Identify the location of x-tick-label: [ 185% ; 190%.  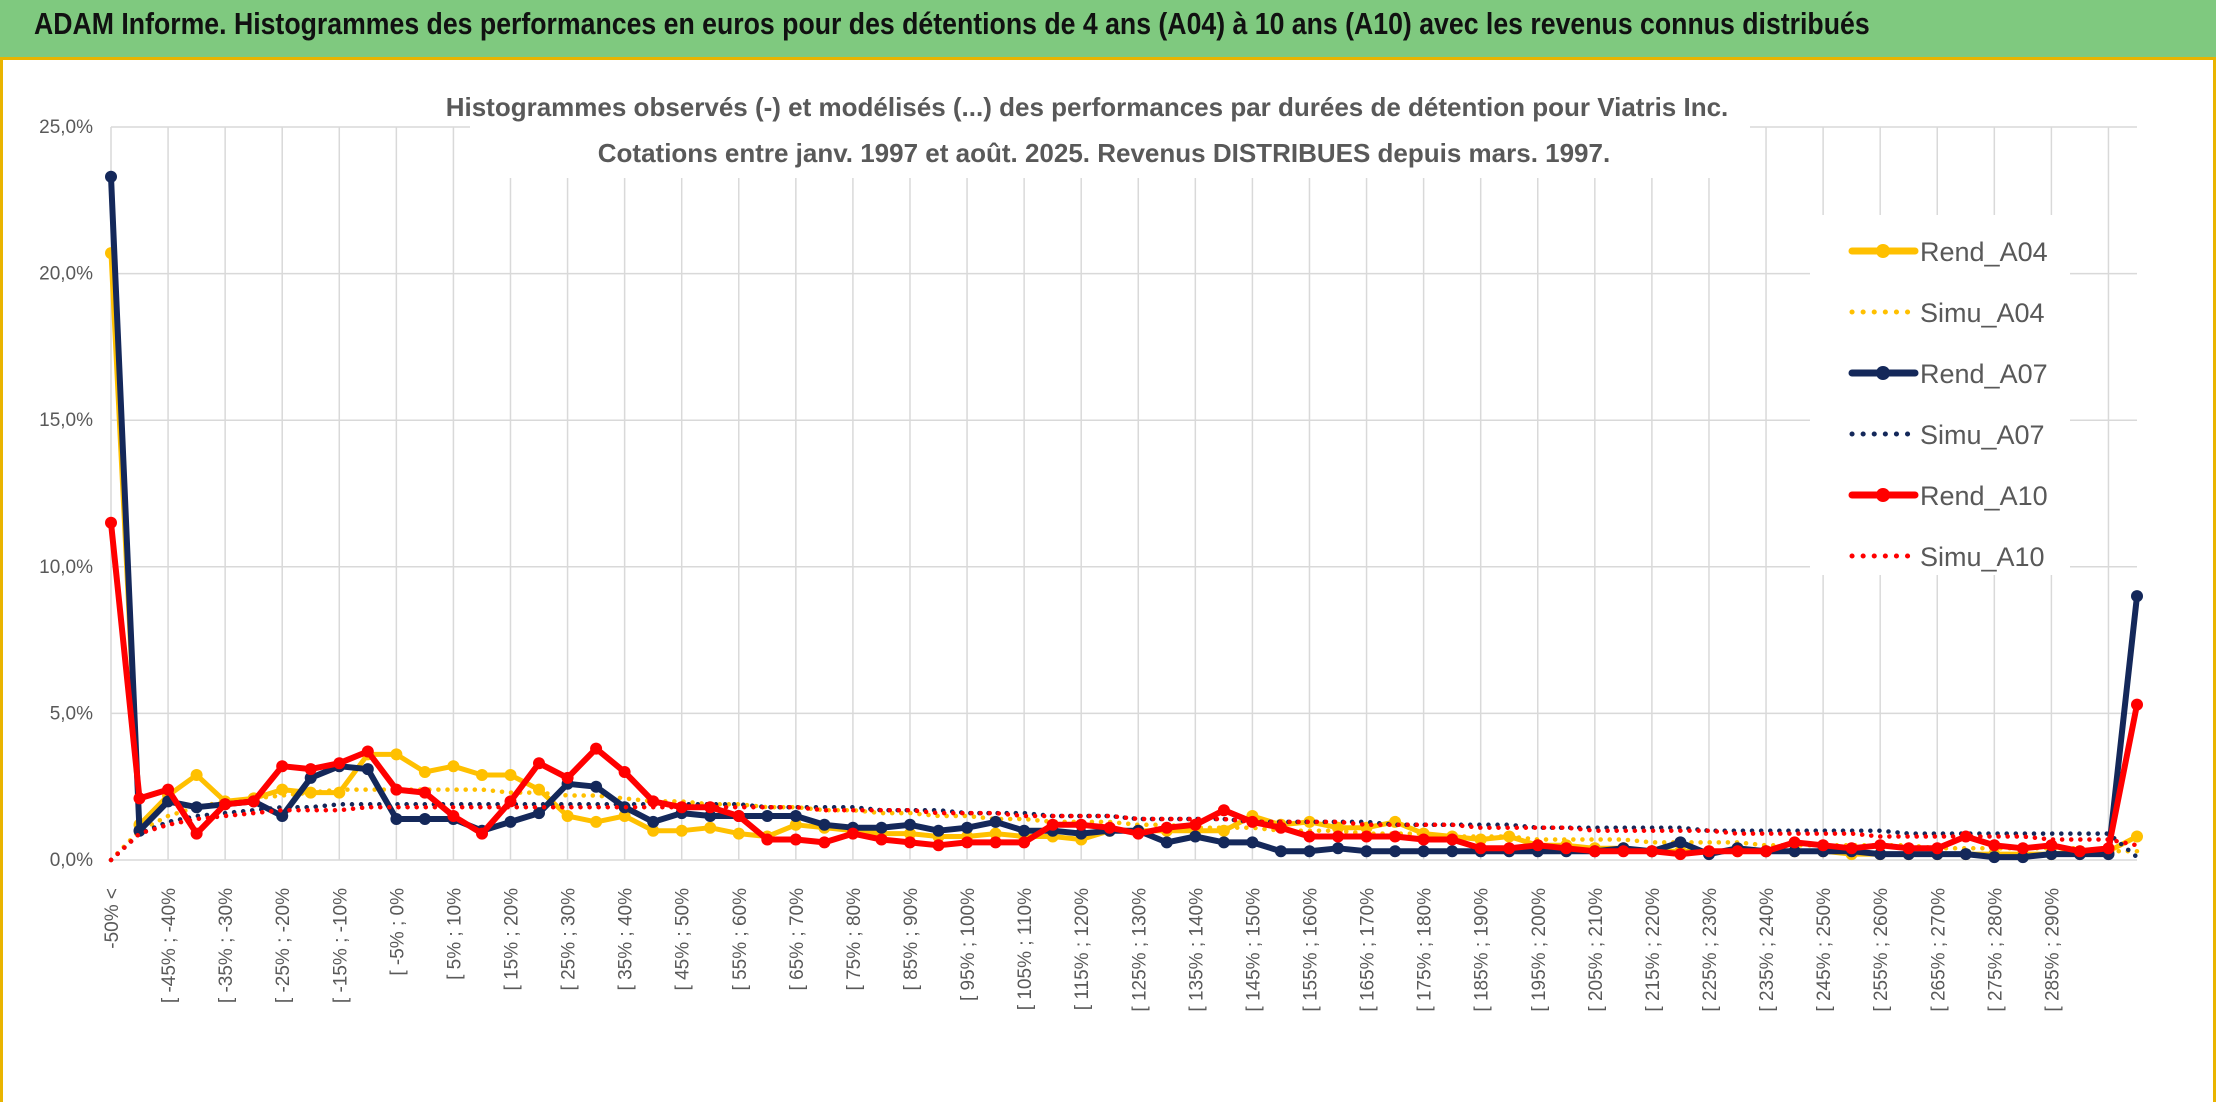
(1482, 950).